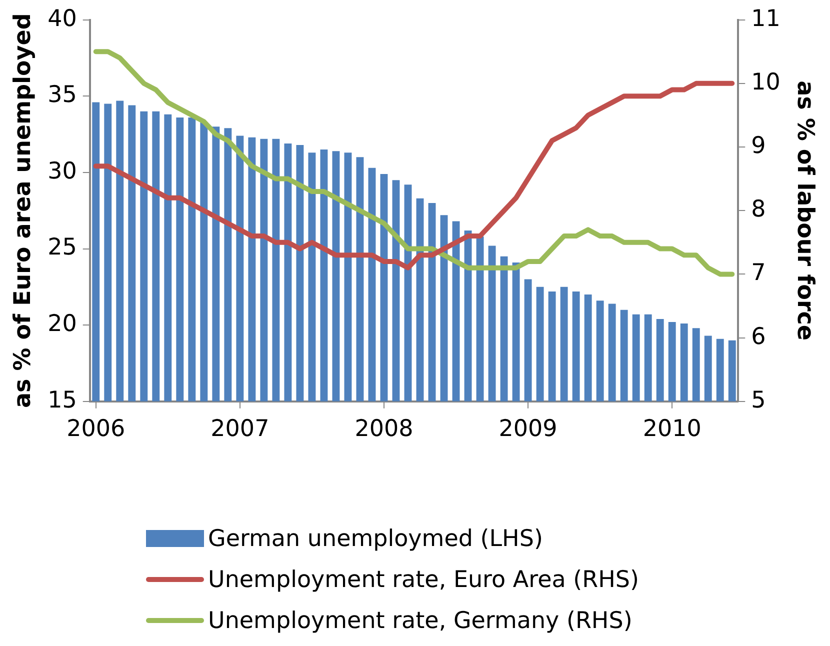 Image resolution: width=830 pixels, height=646 pixels. What do you see at coordinates (96, 429) in the screenshot?
I see `x-tick-label: 2006` at bounding box center [96, 429].